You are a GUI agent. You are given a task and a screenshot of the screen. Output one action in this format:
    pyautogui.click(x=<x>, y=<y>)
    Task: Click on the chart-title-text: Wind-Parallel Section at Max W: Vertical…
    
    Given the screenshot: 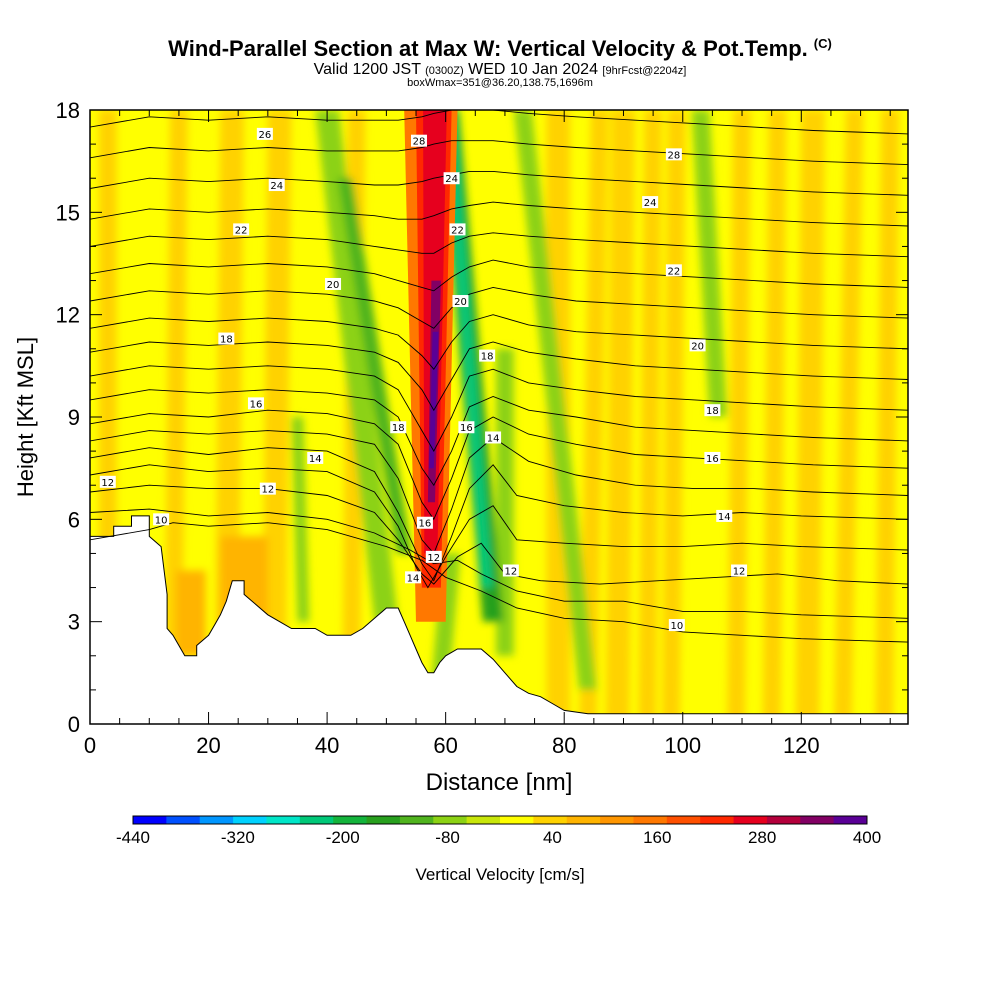 What is the action you would take?
    pyautogui.click(x=488, y=48)
    